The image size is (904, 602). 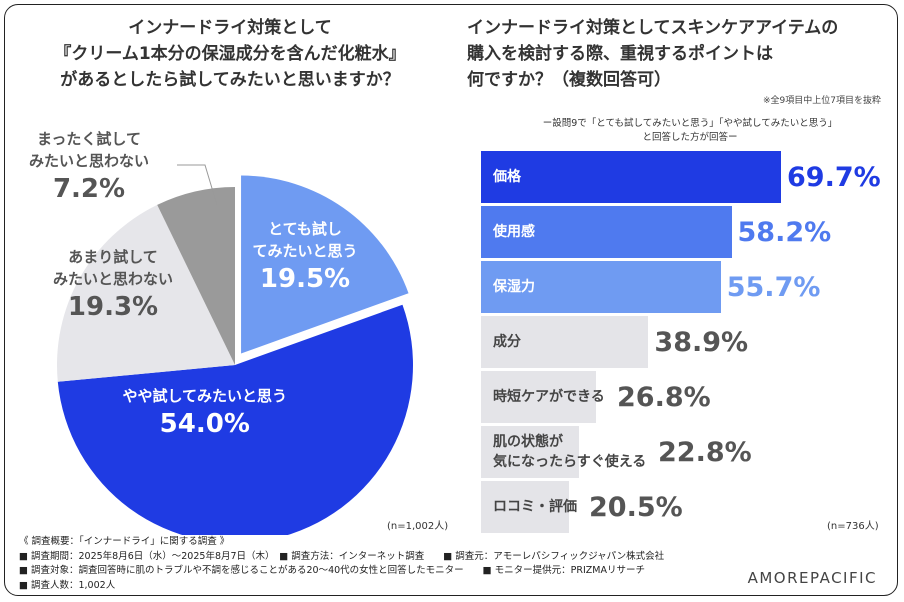 I want to click on pie-title-line: インナードライ対策として, so click(x=230, y=28).